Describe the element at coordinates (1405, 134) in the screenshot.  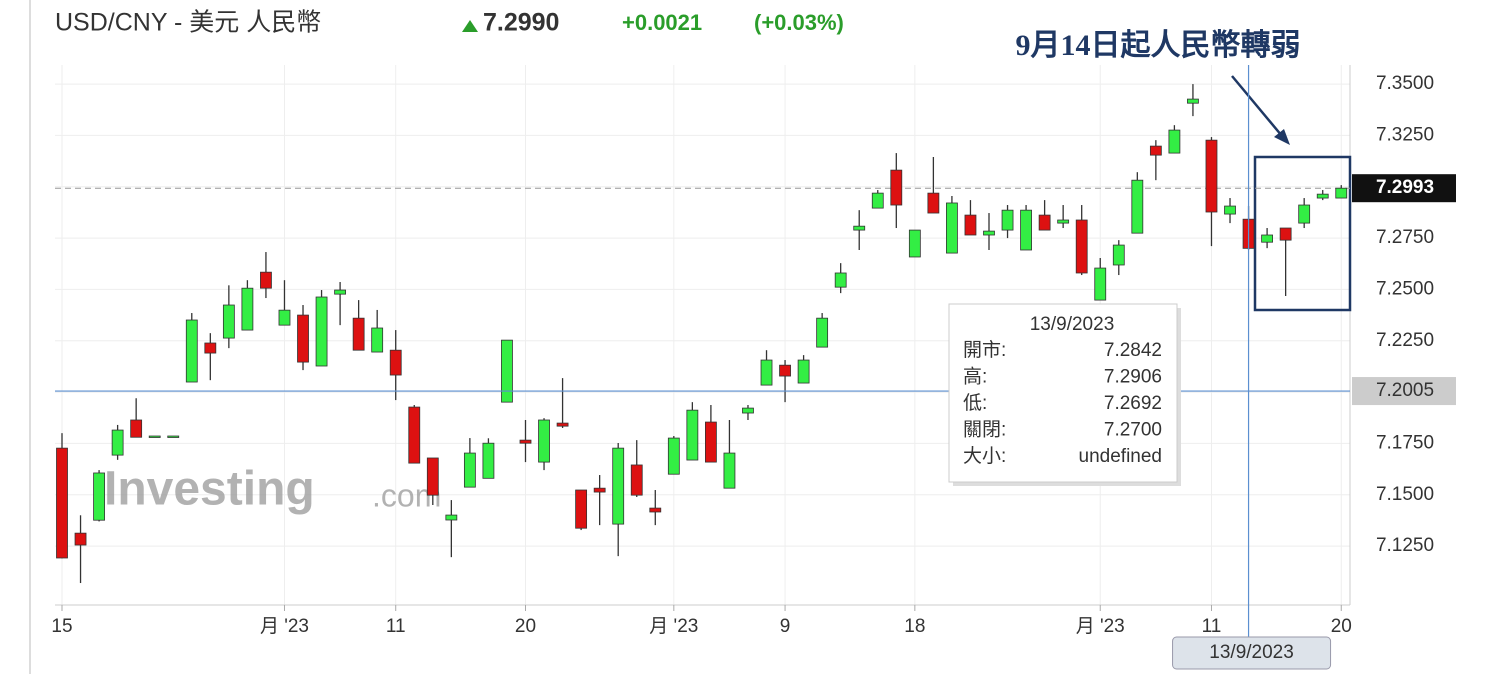
I see `y-tick-label: 7.3250` at that location.